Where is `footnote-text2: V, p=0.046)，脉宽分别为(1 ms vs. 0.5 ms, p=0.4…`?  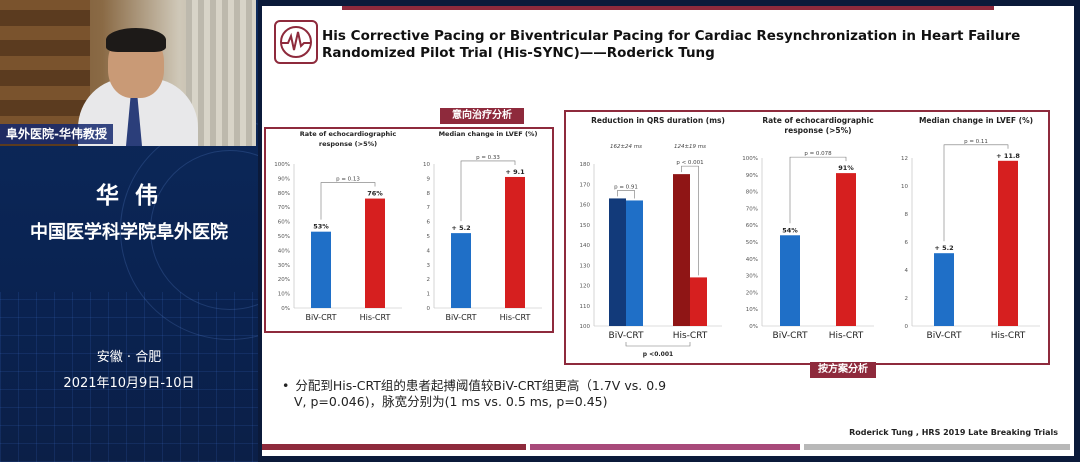
footnote-text2: V, p=0.046)，脉宽分别为(1 ms vs. 0.5 ms, p=0.4… is located at coordinates (451, 401).